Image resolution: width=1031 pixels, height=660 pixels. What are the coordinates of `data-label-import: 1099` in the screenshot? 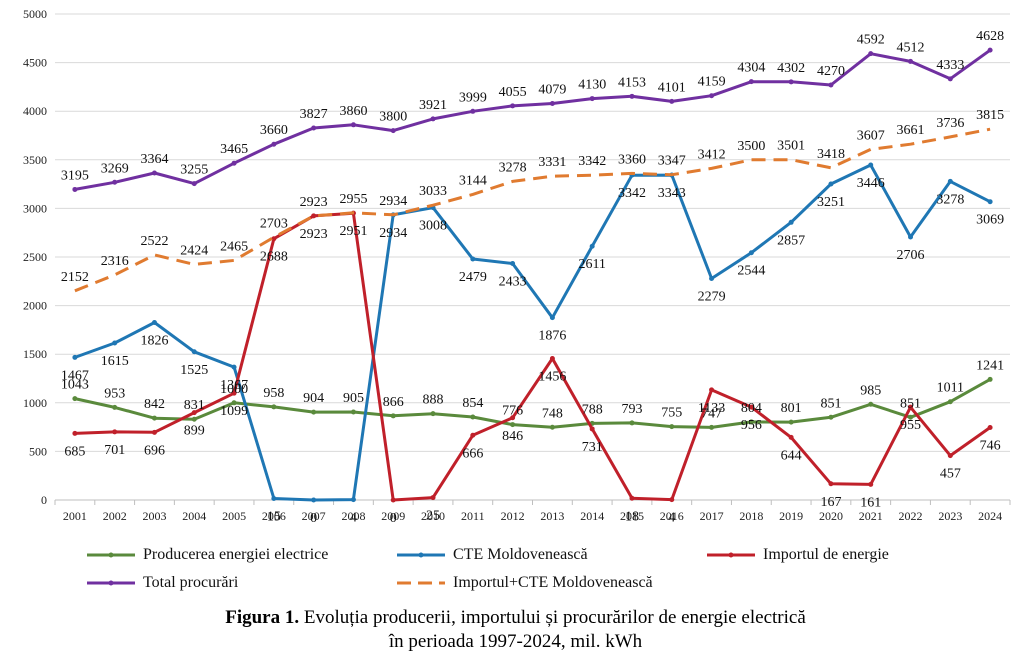 It's located at (234, 411).